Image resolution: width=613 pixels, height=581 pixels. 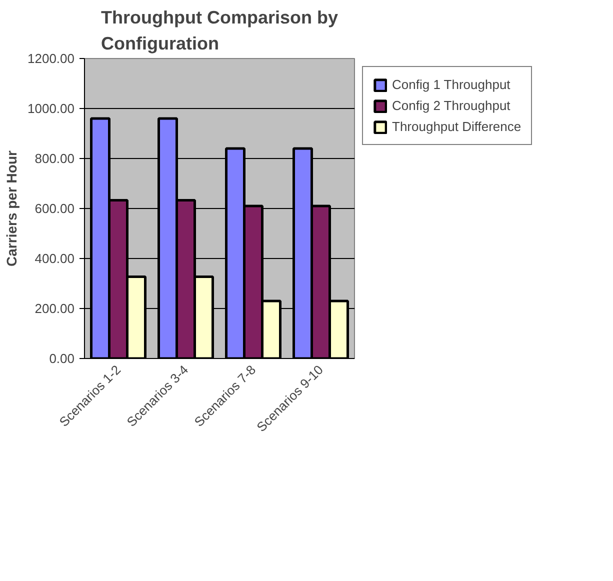 What do you see at coordinates (51, 58) in the screenshot?
I see `y-tick-label: 1200.00` at bounding box center [51, 58].